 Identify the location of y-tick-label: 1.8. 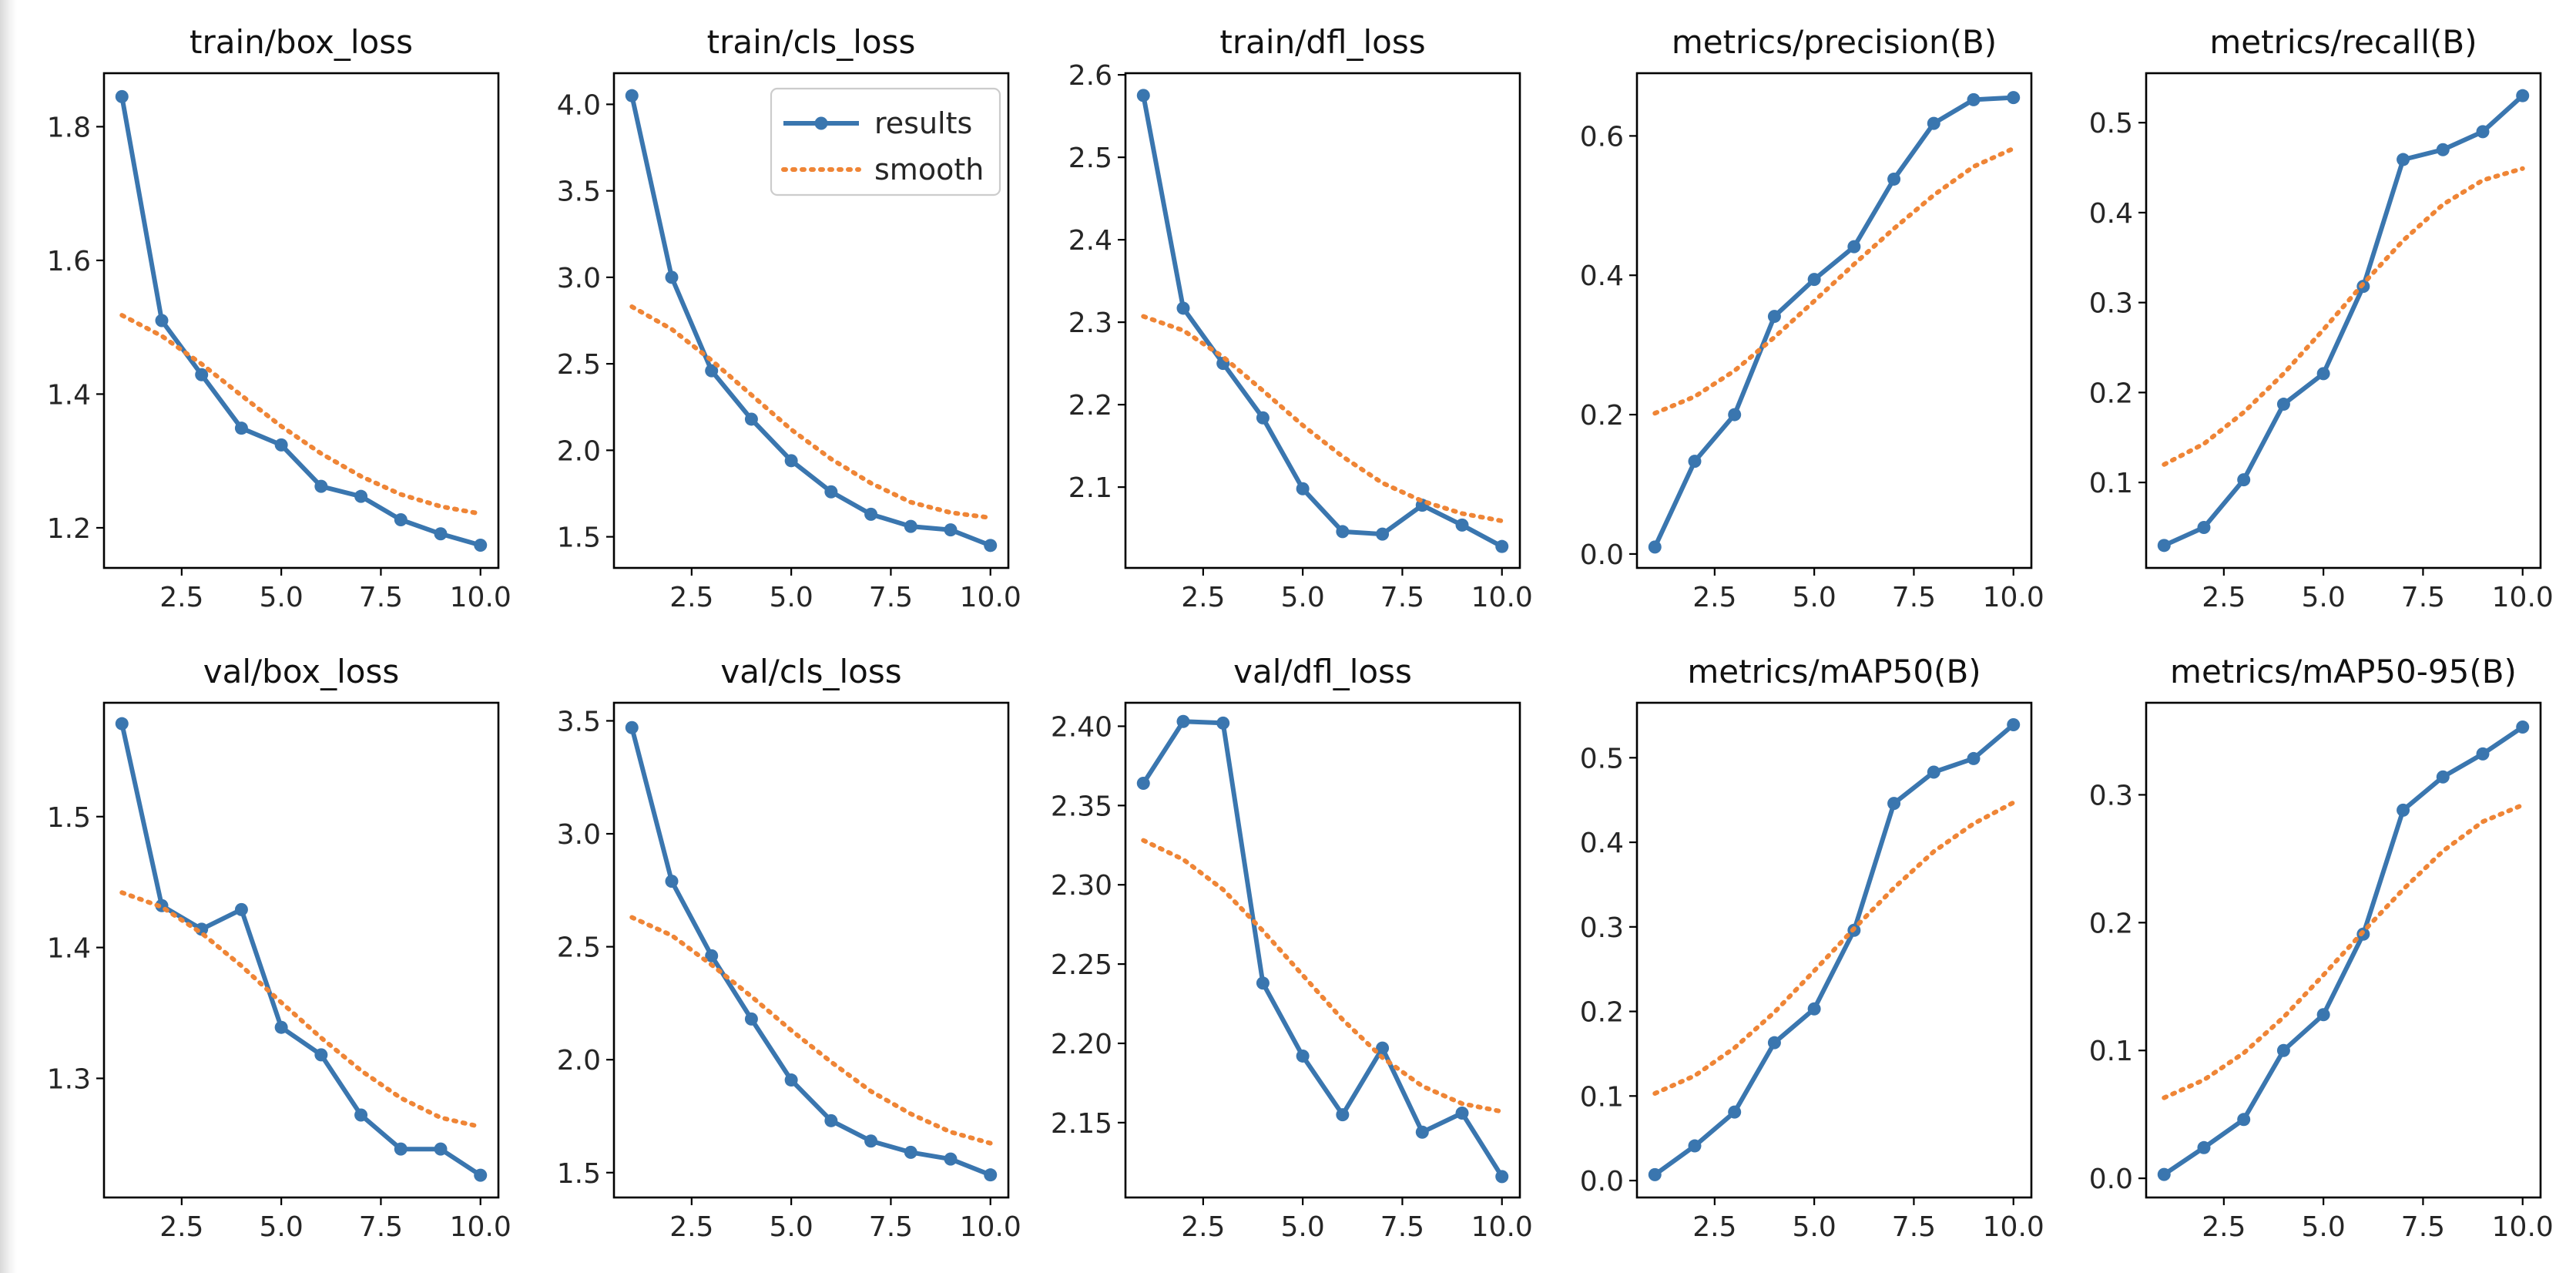
(69, 127).